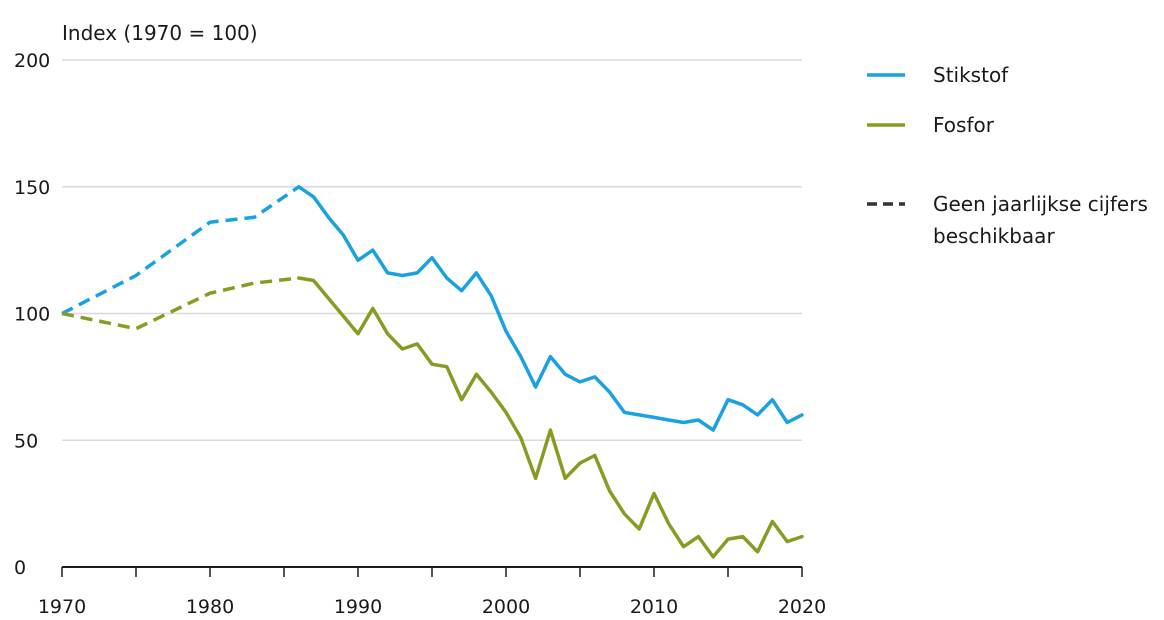 Image resolution: width=1164 pixels, height=620 pixels. What do you see at coordinates (506, 607) in the screenshot?
I see `x-tick-label: 2000` at bounding box center [506, 607].